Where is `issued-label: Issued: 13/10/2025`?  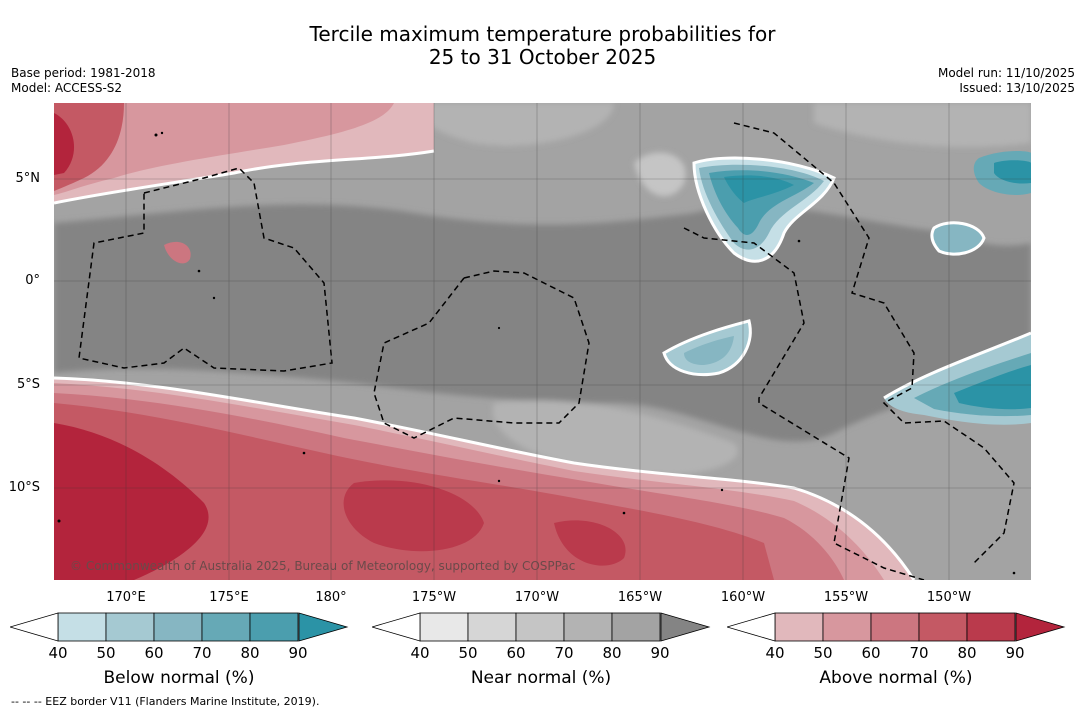
issued-label: Issued: 13/10/2025 is located at coordinates (1017, 88).